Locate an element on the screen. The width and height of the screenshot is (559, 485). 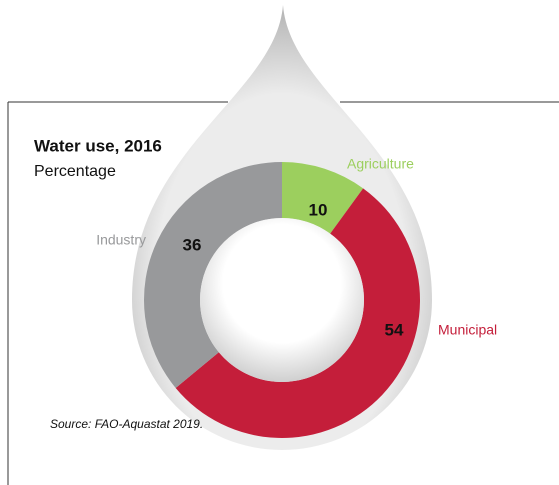
category-label: Industry is located at coordinates (121, 240).